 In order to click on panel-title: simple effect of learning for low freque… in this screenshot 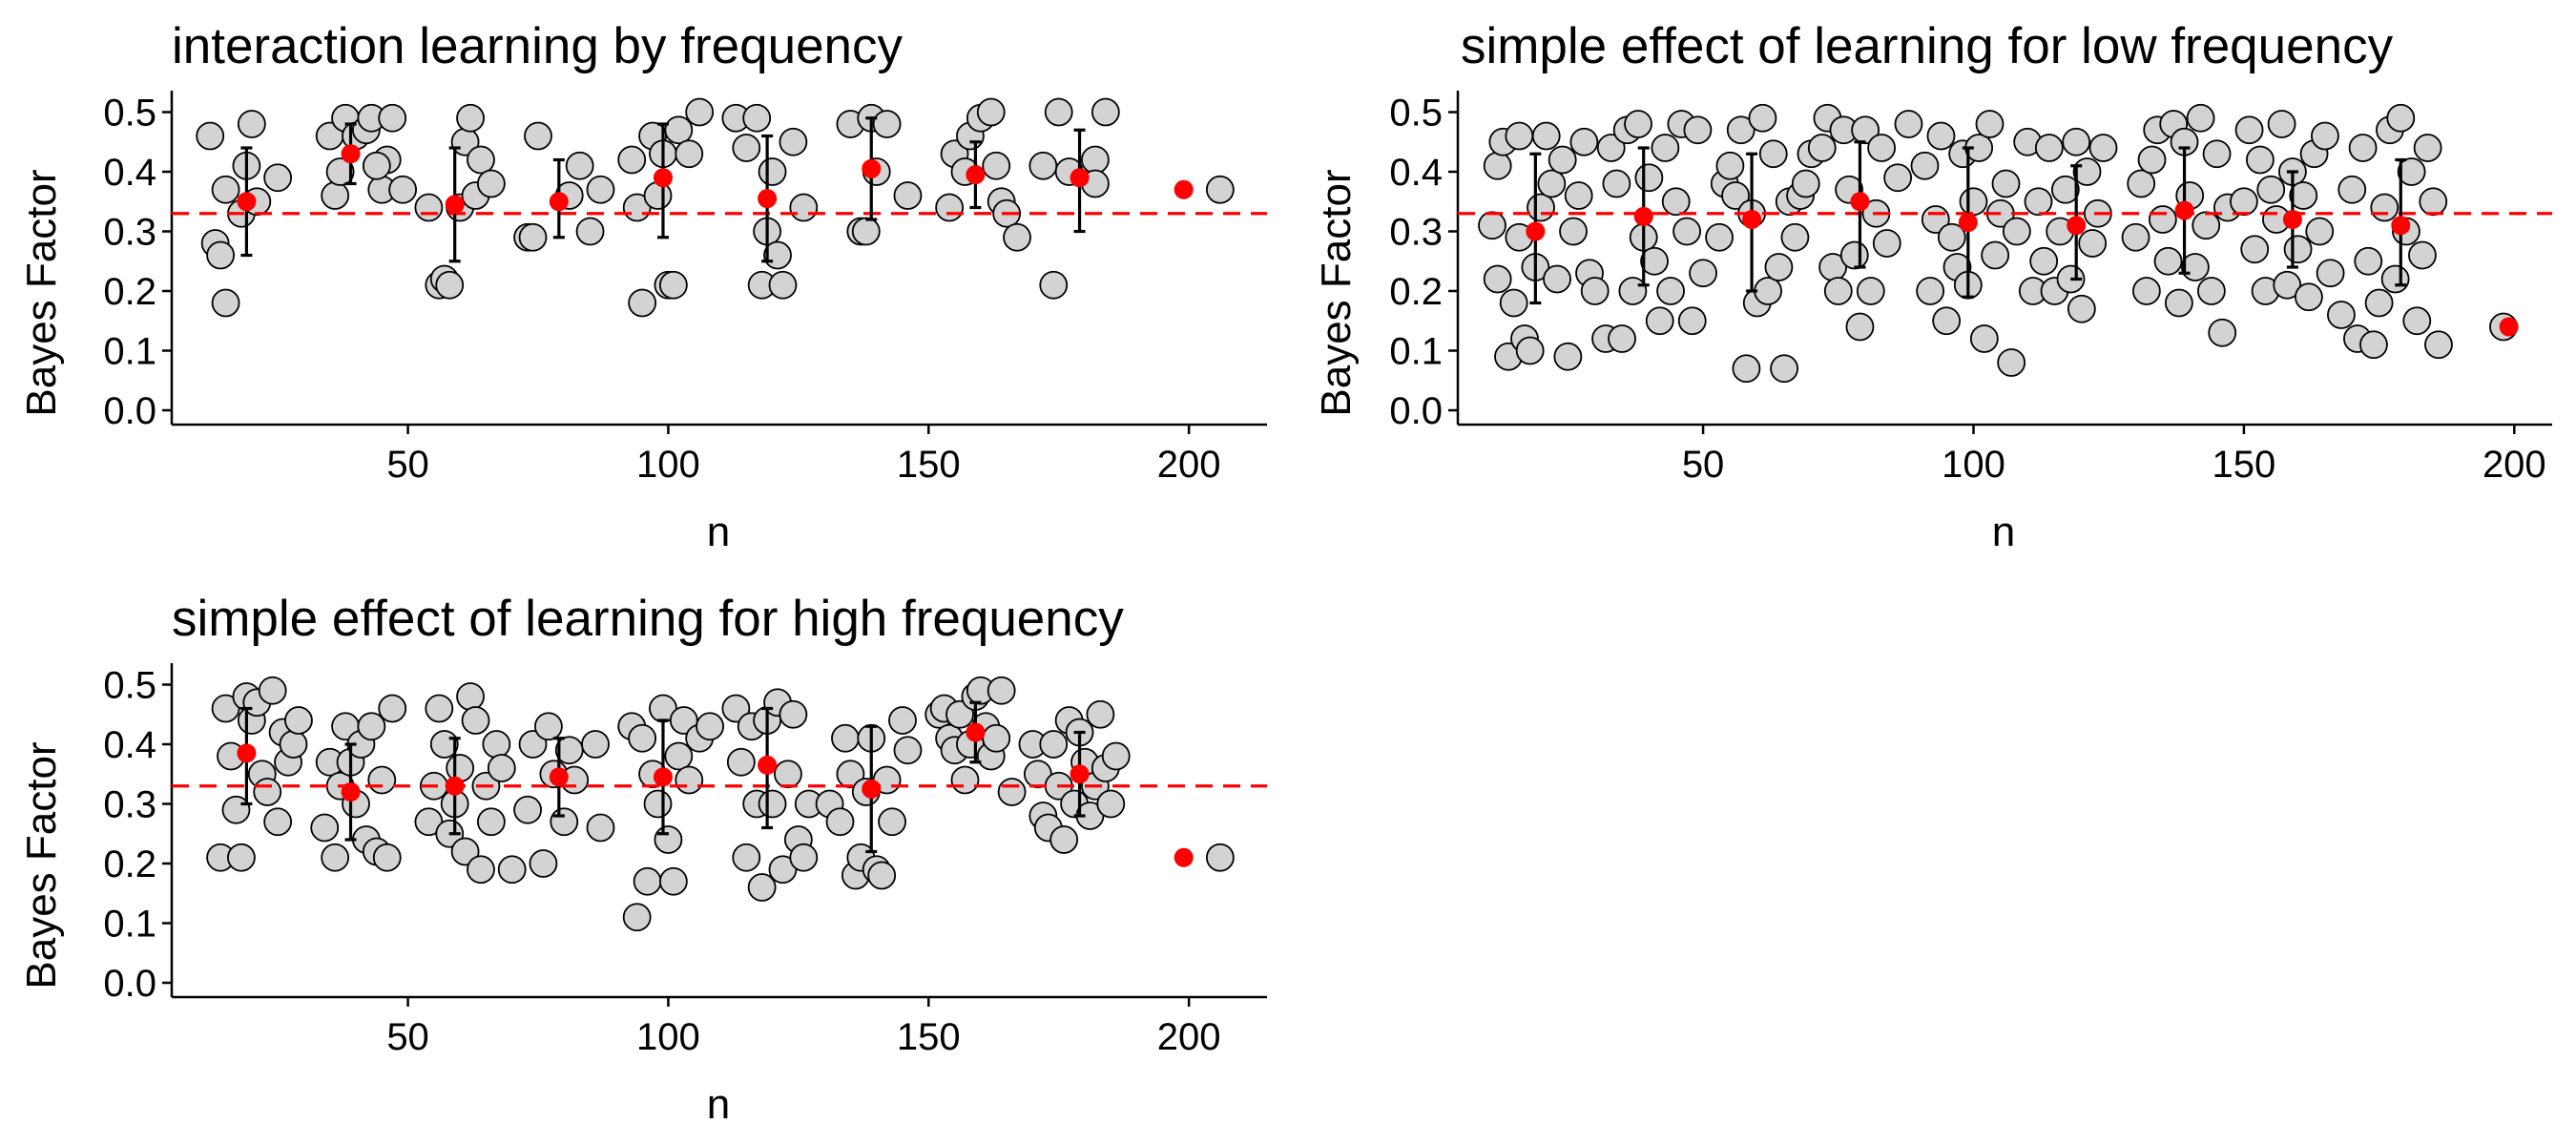, I will do `click(1927, 46)`.